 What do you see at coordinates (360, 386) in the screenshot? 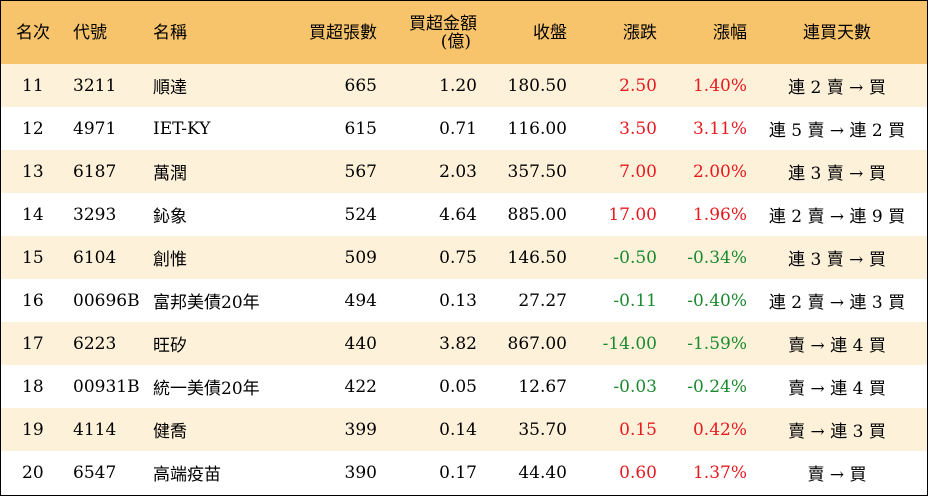
I see `cell-buy-lots: 422` at bounding box center [360, 386].